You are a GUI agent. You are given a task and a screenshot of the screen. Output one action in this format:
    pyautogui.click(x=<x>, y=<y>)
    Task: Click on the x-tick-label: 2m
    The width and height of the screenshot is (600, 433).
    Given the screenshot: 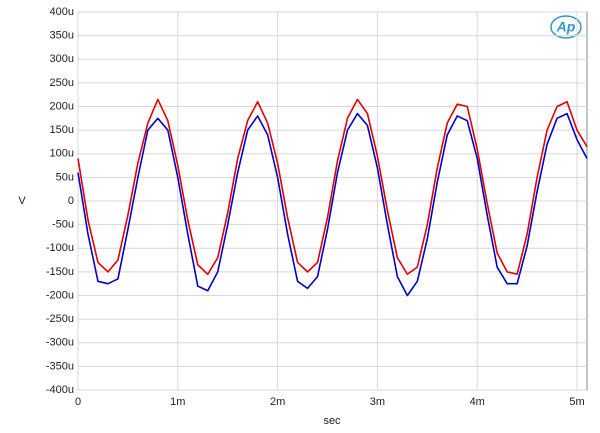 What is the action you would take?
    pyautogui.click(x=277, y=402)
    